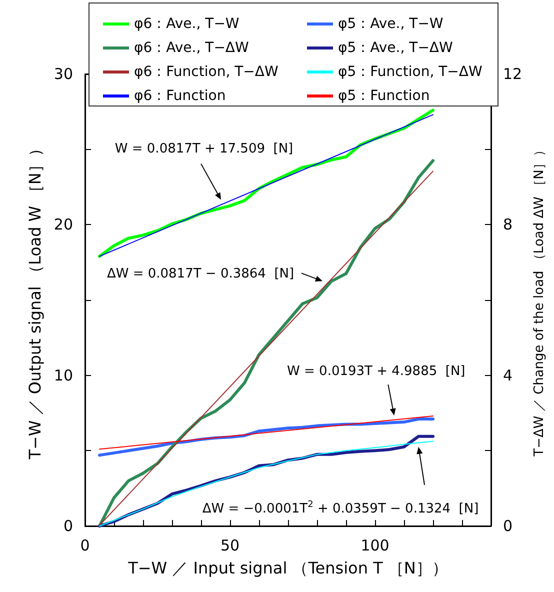 The image size is (554, 592). What do you see at coordinates (204, 148) in the screenshot?
I see `annotation: W = 0.0817T + 17.509 [N]` at bounding box center [204, 148].